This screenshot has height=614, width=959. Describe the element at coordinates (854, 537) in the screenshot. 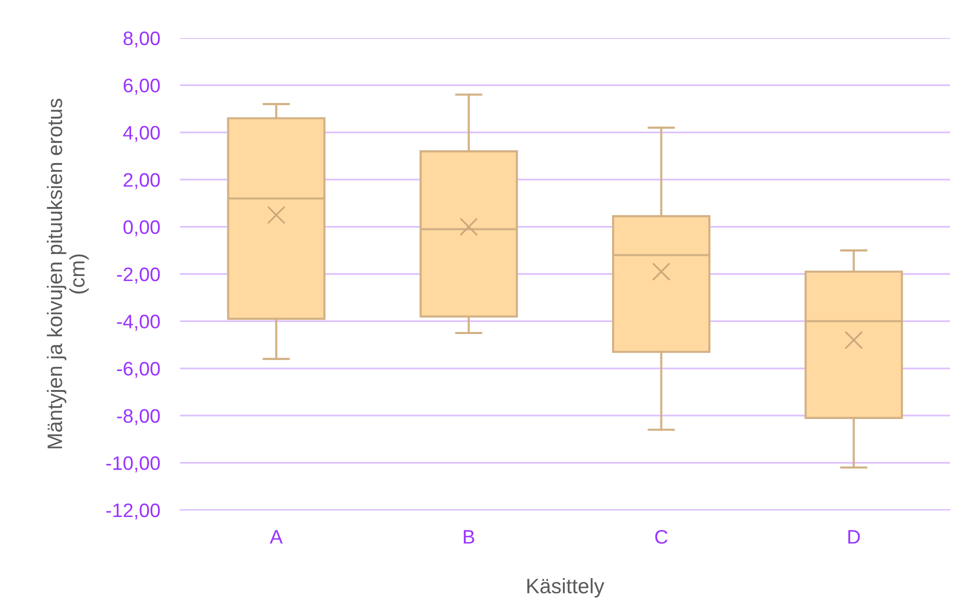

I see `x-tick-label: D` at that location.